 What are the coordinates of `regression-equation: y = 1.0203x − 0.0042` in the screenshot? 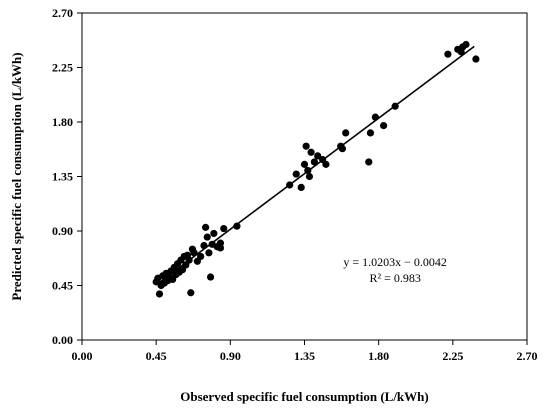 It's located at (395, 262).